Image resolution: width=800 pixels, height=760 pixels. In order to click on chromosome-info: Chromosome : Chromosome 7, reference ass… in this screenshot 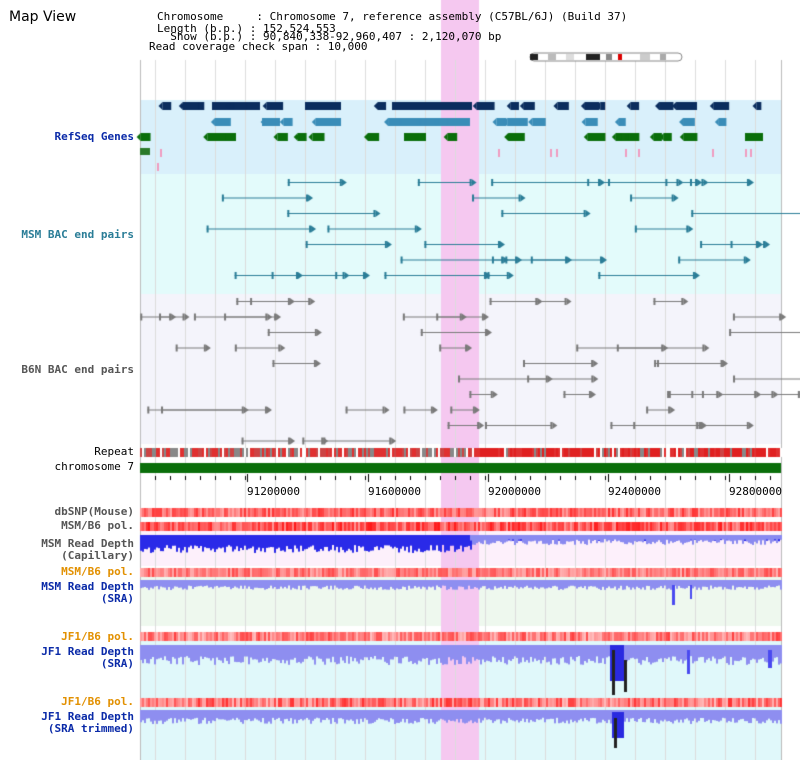, I will do `click(392, 16)`.